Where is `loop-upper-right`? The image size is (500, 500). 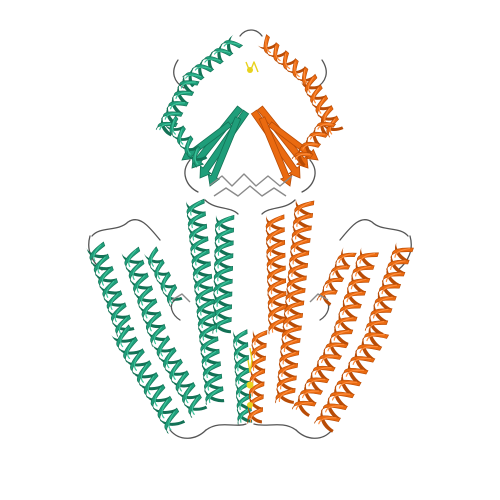
loop-upper-right is located at coordinates (308, 176).